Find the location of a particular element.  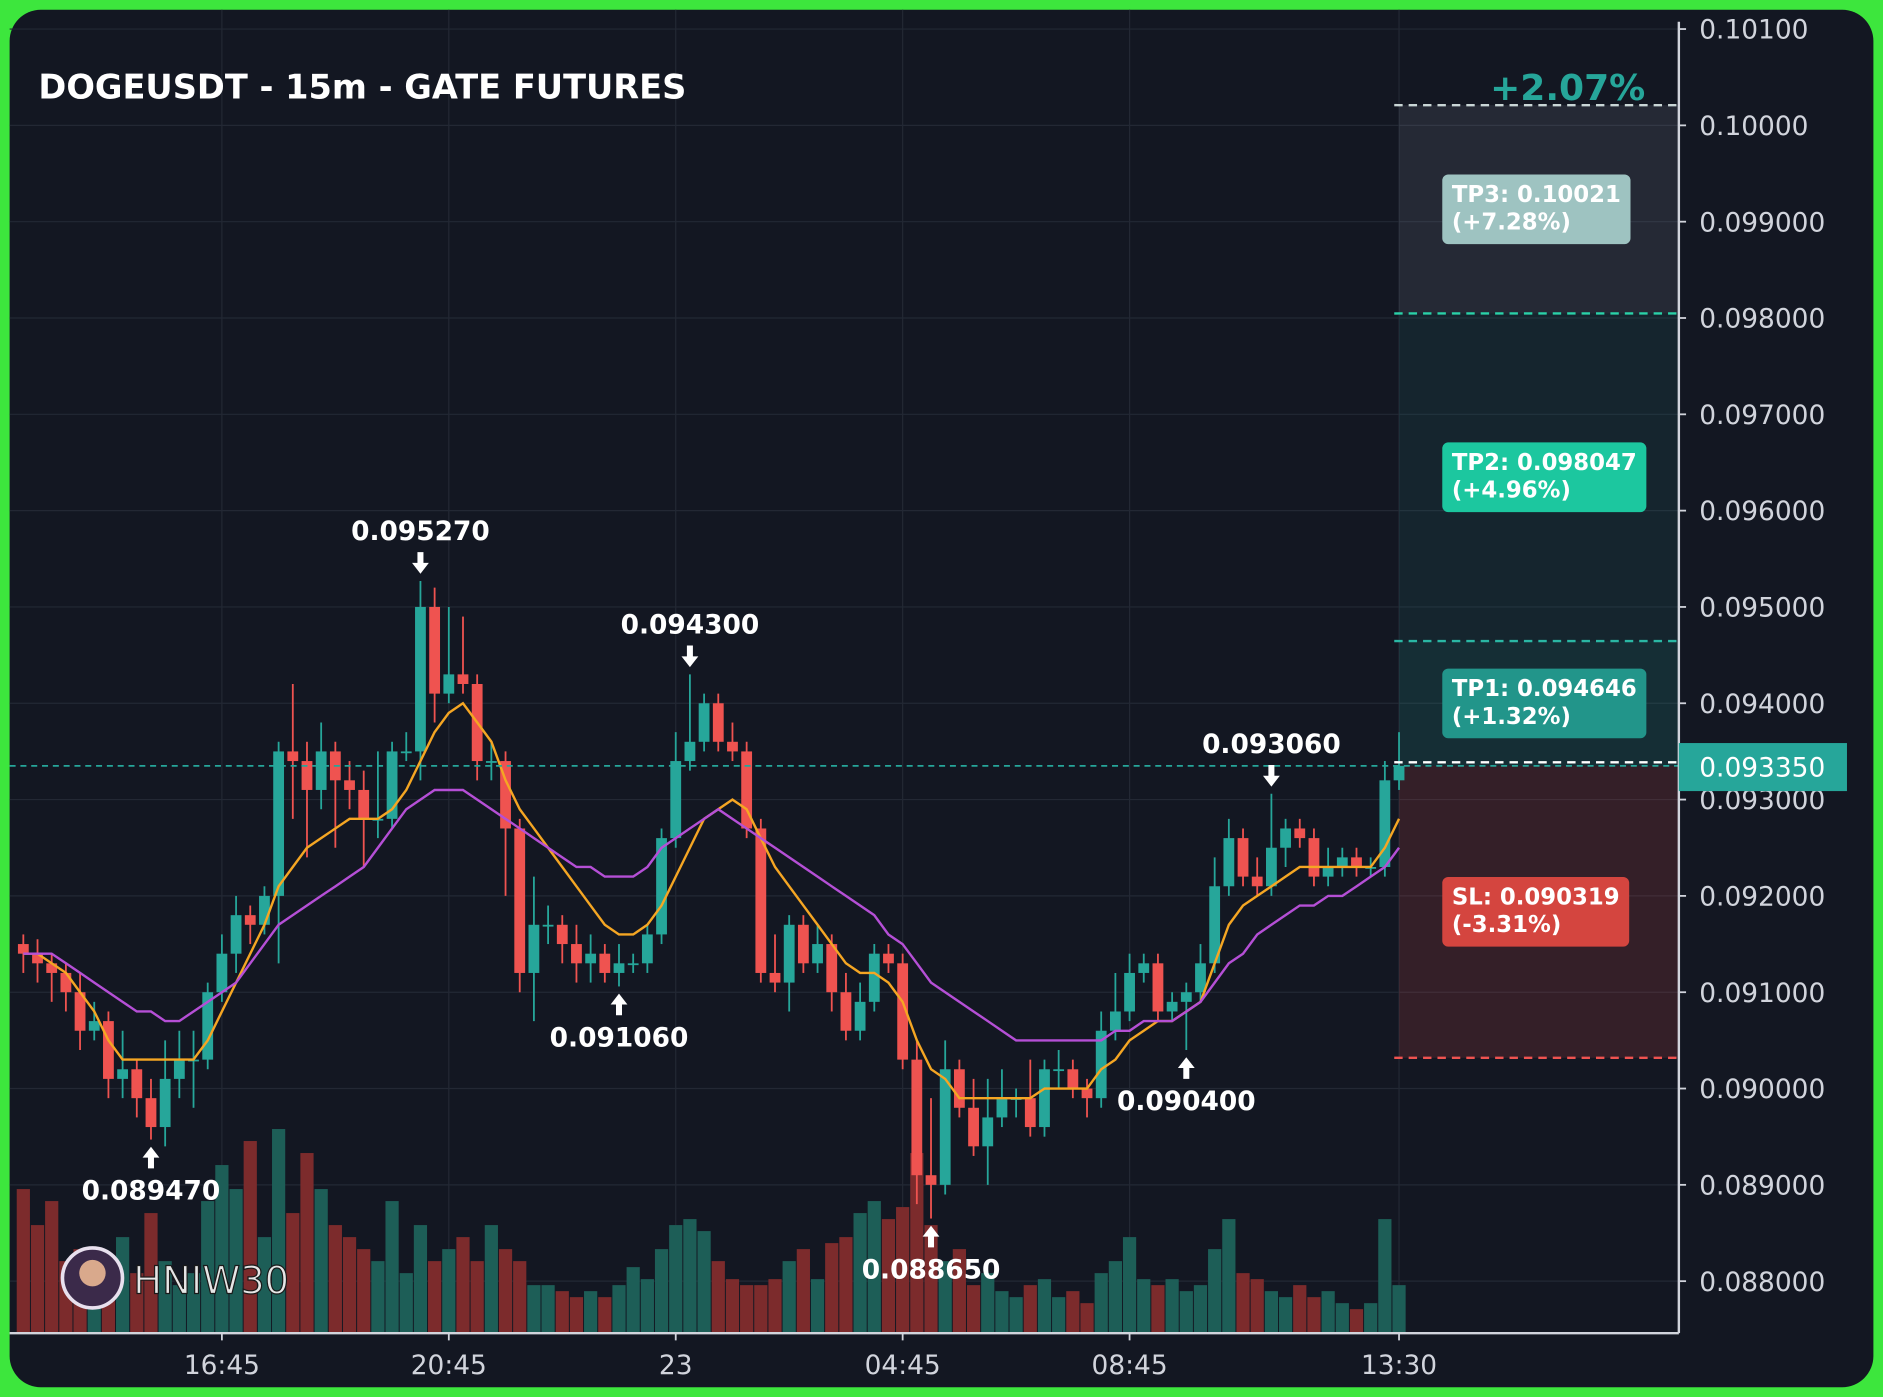

y-tick-label: 0.090000 is located at coordinates (1762, 1089).